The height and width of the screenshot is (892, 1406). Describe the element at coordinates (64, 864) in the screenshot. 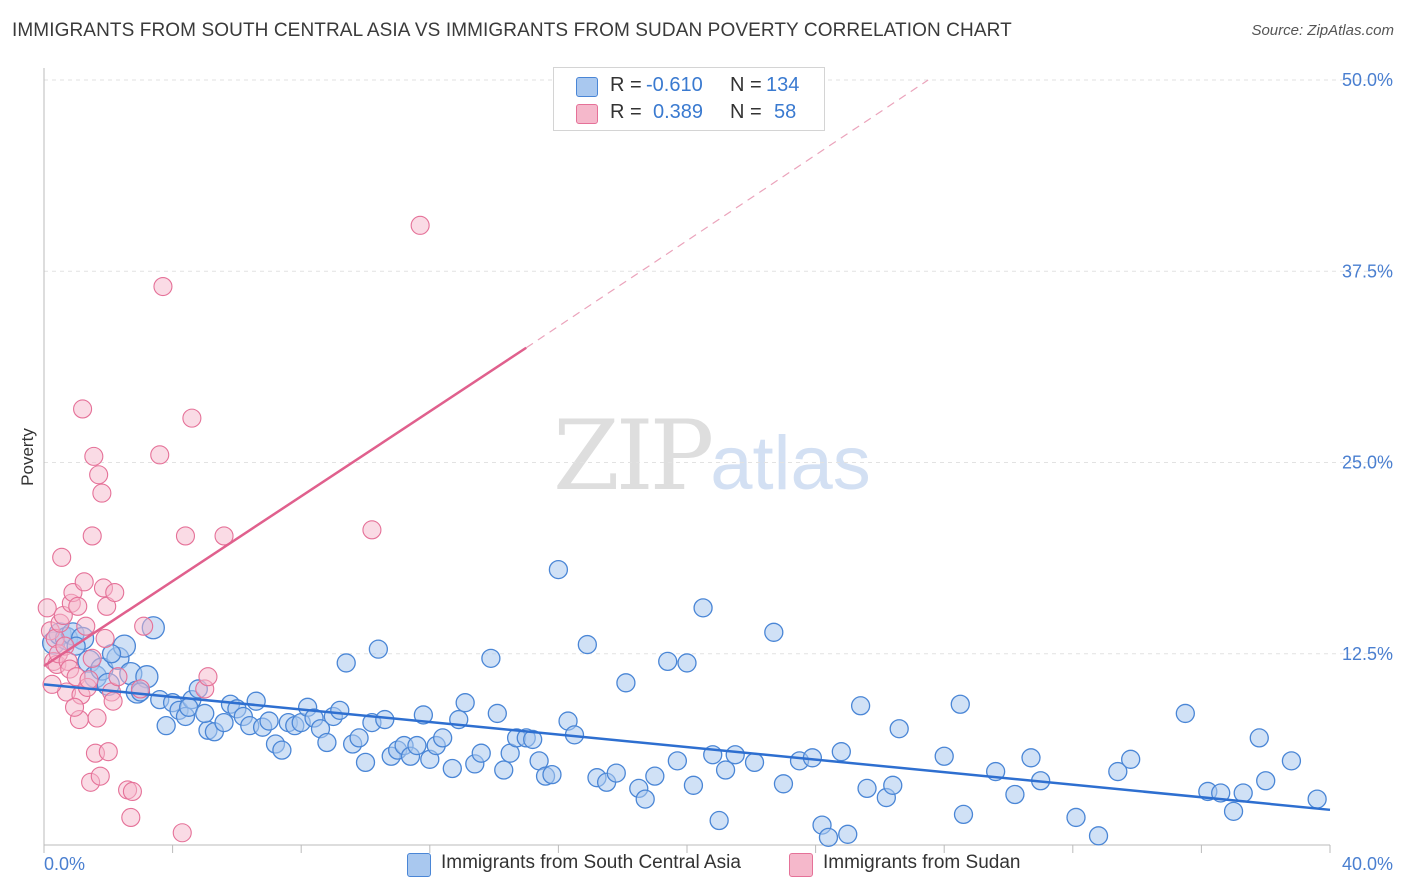

I see `x-tick-label: 0.0%` at that location.